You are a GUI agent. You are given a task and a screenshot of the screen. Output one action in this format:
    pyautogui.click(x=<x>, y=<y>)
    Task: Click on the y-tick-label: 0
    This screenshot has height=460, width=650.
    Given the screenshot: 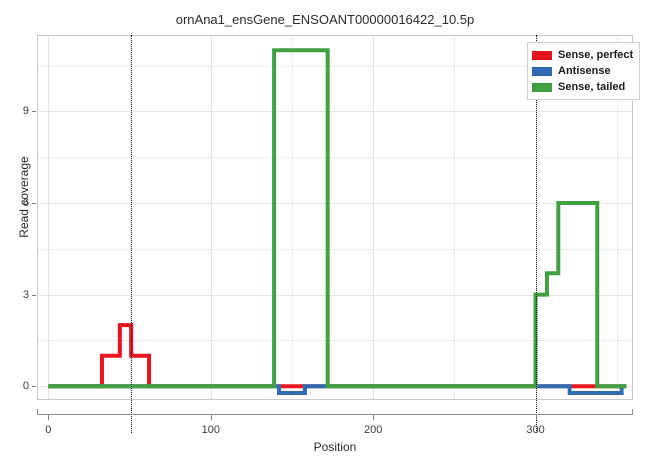 What is the action you would take?
    pyautogui.click(x=25, y=386)
    